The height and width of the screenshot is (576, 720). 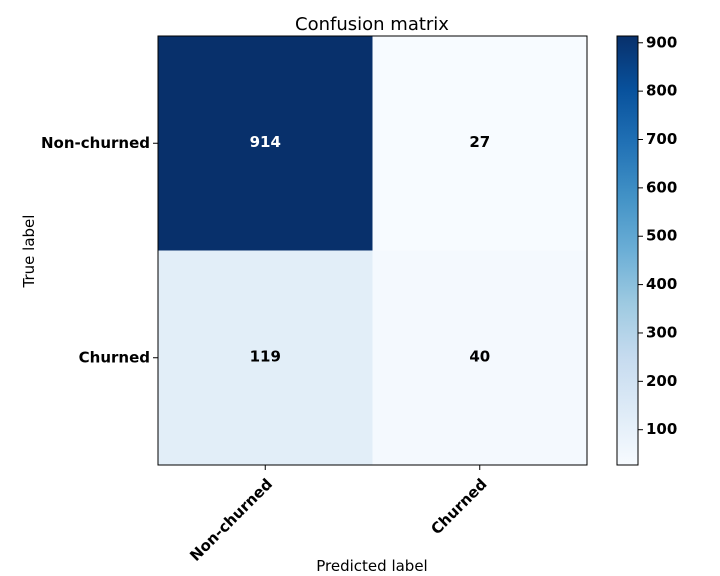 What do you see at coordinates (661, 42) in the screenshot?
I see `colorbar-tick-label: 900` at bounding box center [661, 42].